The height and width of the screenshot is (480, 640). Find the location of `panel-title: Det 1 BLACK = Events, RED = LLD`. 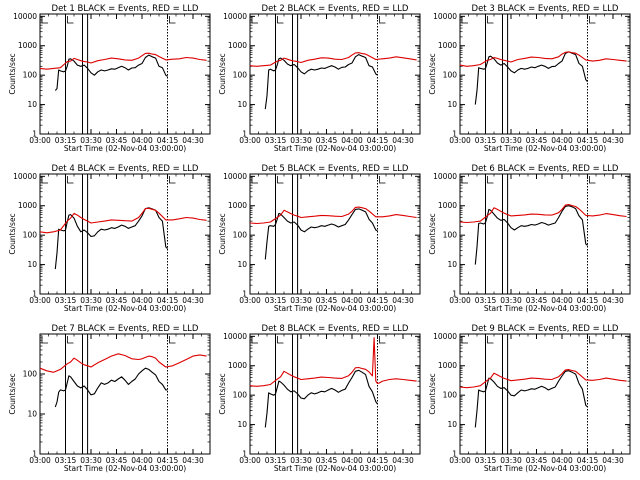

panel-title: Det 1 BLACK = Events, RED = LLD is located at coordinates (125, 9).